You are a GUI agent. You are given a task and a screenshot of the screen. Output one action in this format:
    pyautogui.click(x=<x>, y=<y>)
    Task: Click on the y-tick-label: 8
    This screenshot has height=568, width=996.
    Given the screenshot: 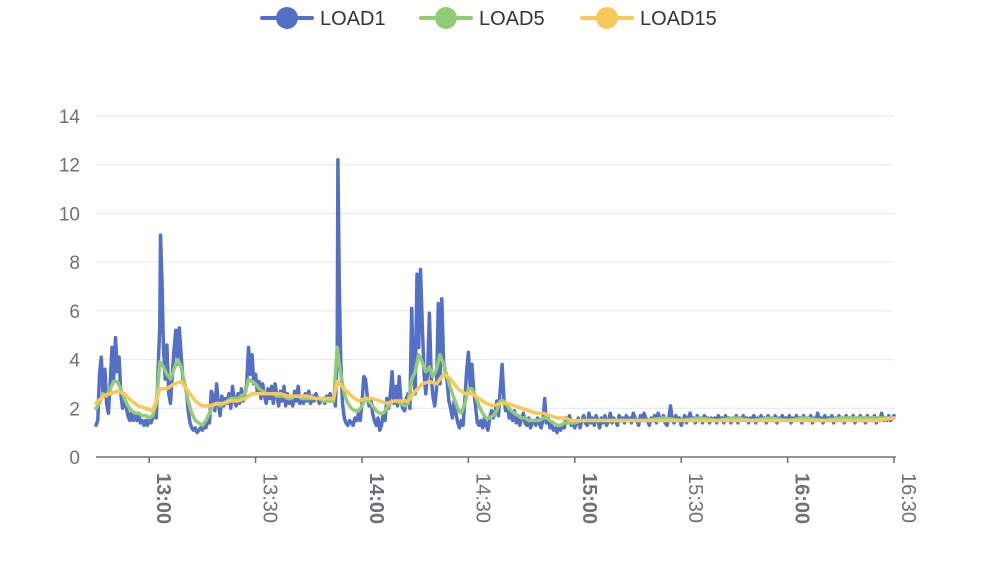 What is the action you would take?
    pyautogui.click(x=74, y=263)
    